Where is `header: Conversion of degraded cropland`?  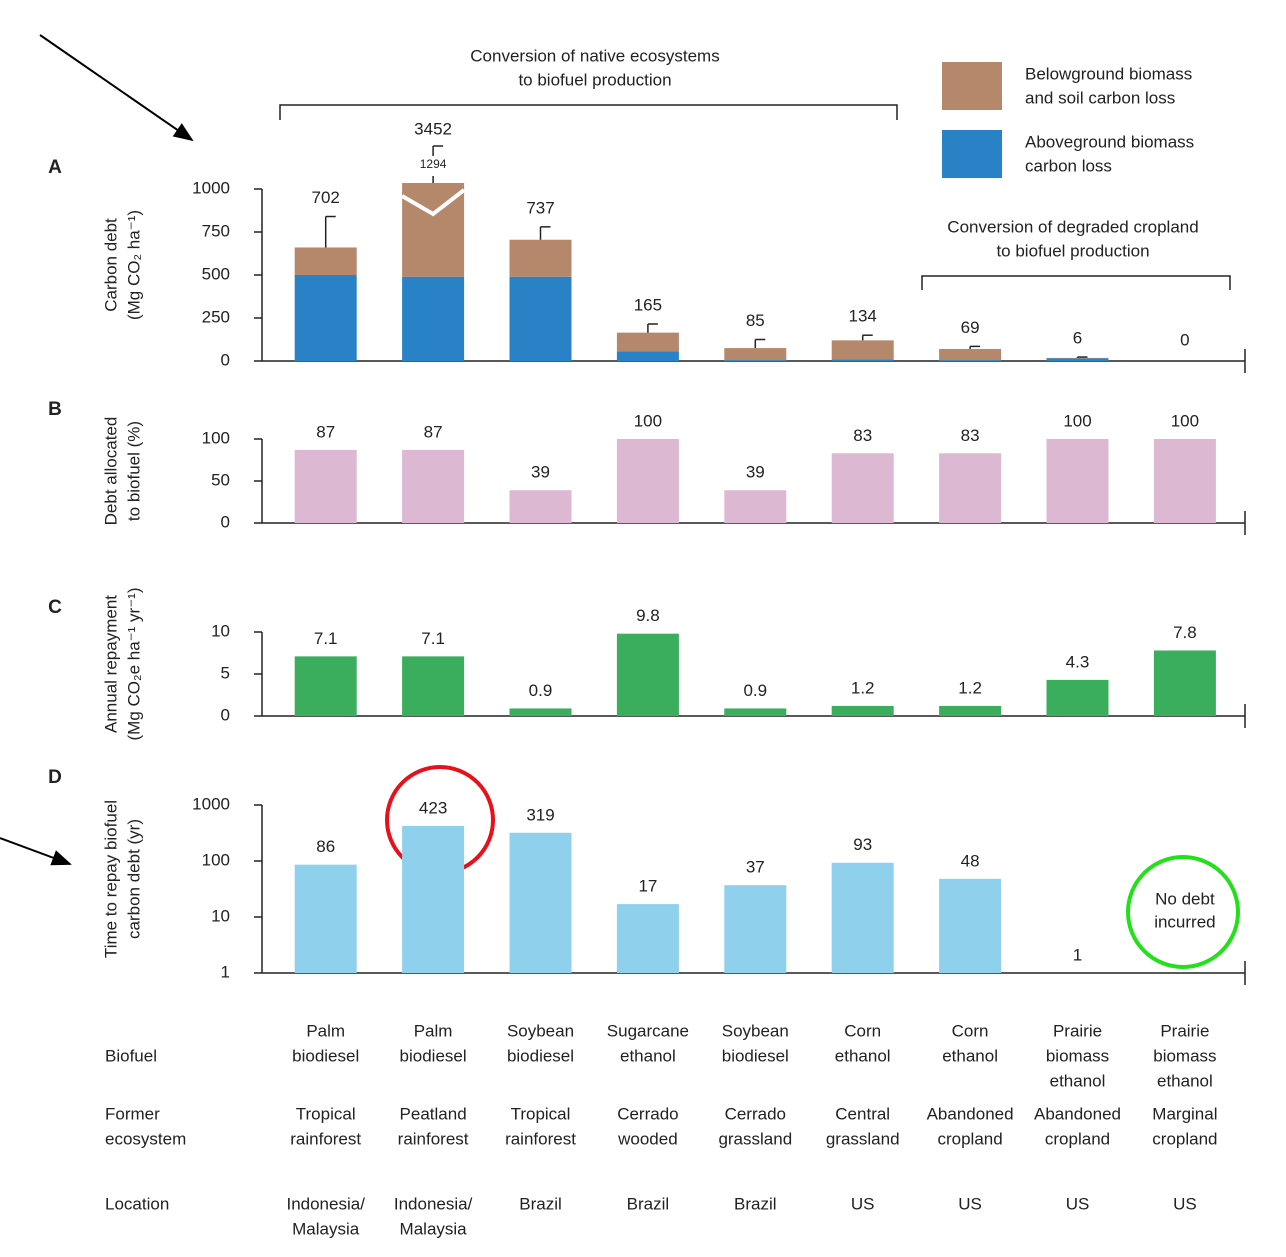 header: Conversion of degraded cropland is located at coordinates (1072, 226).